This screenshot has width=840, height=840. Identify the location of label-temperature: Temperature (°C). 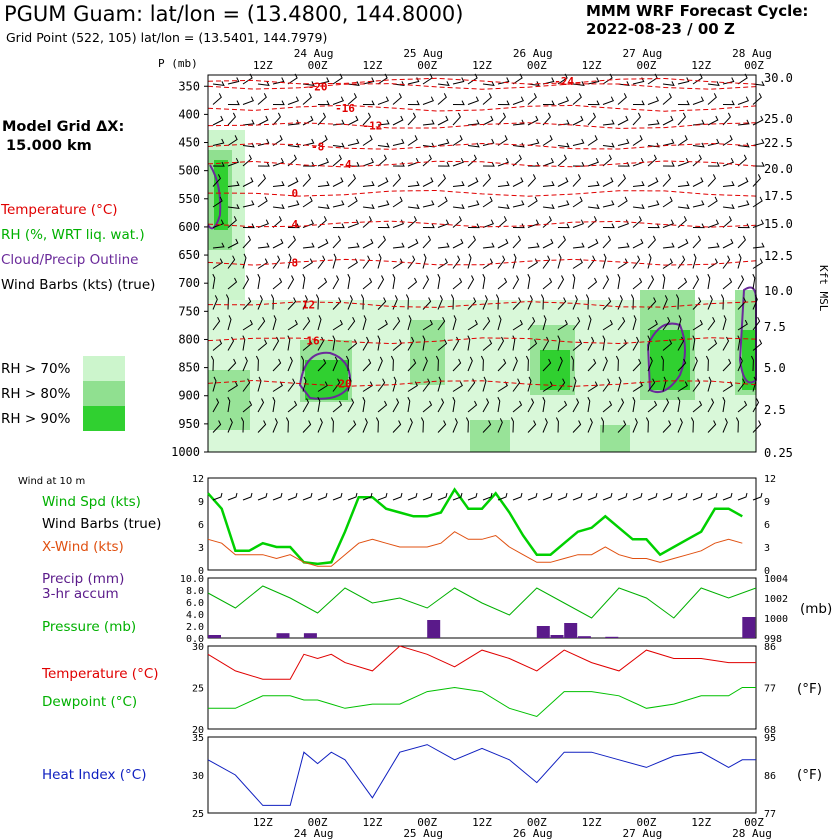
(100, 674).